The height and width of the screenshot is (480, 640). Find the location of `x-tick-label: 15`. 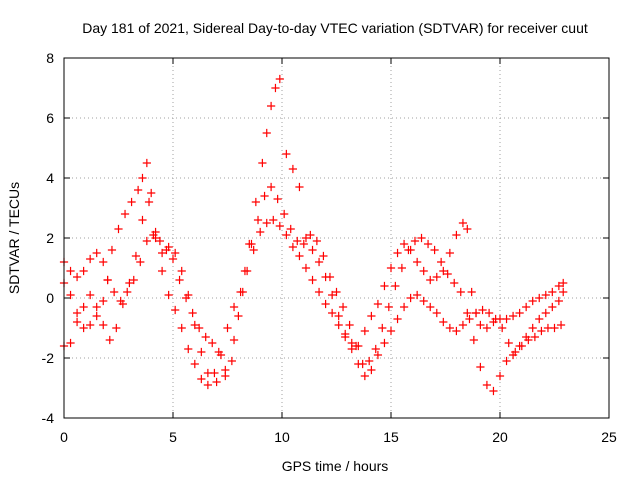

x-tick-label: 15 is located at coordinates (391, 437).